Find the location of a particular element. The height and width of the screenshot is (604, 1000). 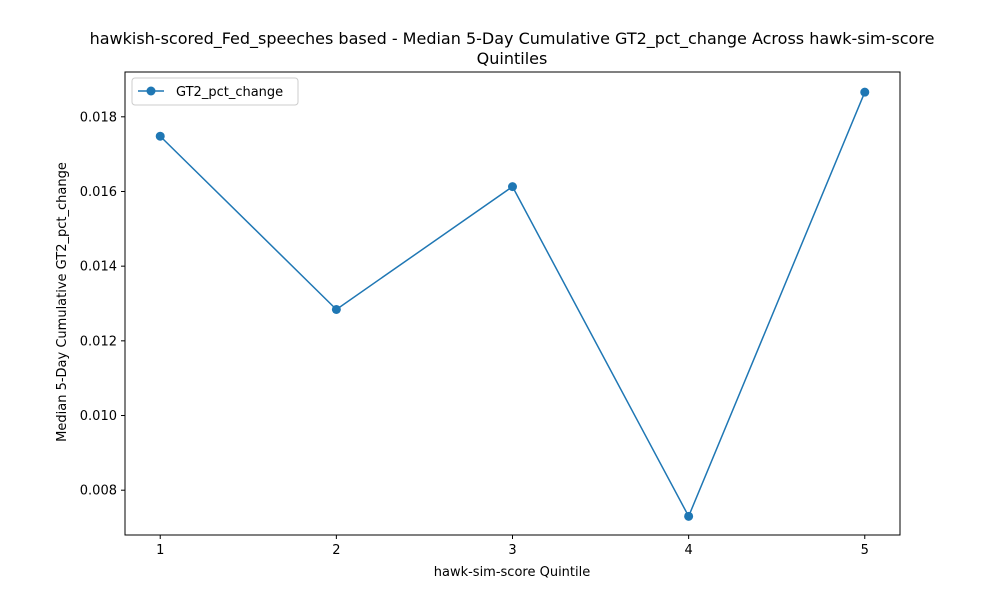

x-axis-label: hawk-sim-score Quintile is located at coordinates (512, 572).